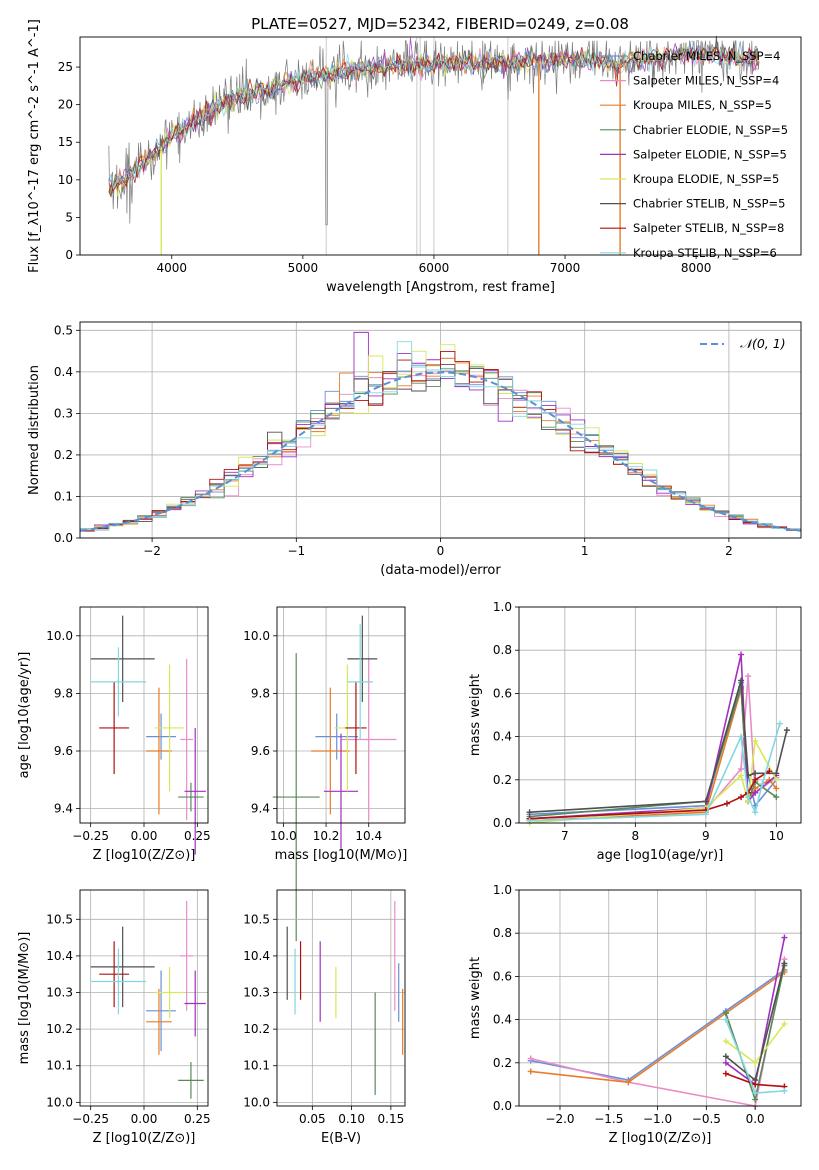 The width and height of the screenshot is (819, 1170). What do you see at coordinates (256, 1029) in the screenshot?
I see `y-tick-label: 10.2` at bounding box center [256, 1029].